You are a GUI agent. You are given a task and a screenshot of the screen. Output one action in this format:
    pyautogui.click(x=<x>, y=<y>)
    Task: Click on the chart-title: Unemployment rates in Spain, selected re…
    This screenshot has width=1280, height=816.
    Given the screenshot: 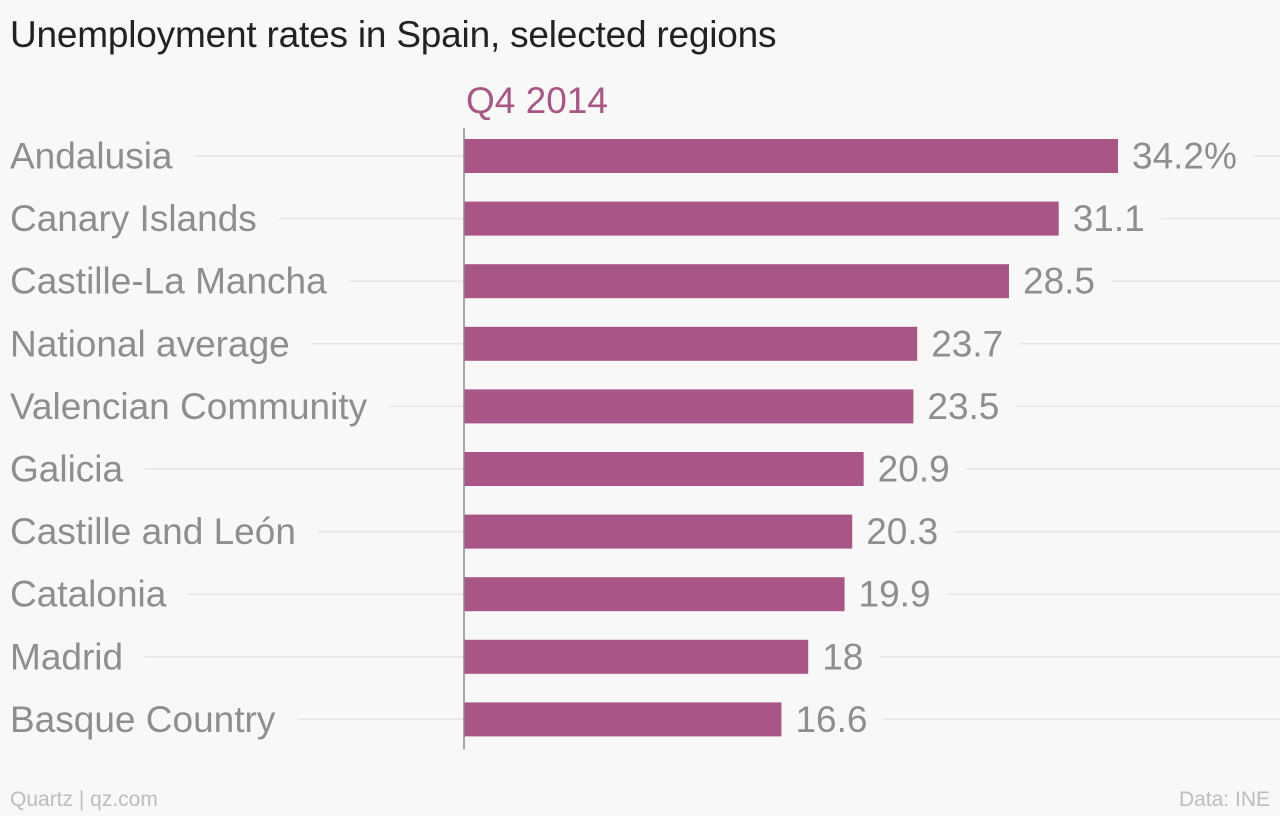 What is the action you would take?
    pyautogui.click(x=393, y=34)
    